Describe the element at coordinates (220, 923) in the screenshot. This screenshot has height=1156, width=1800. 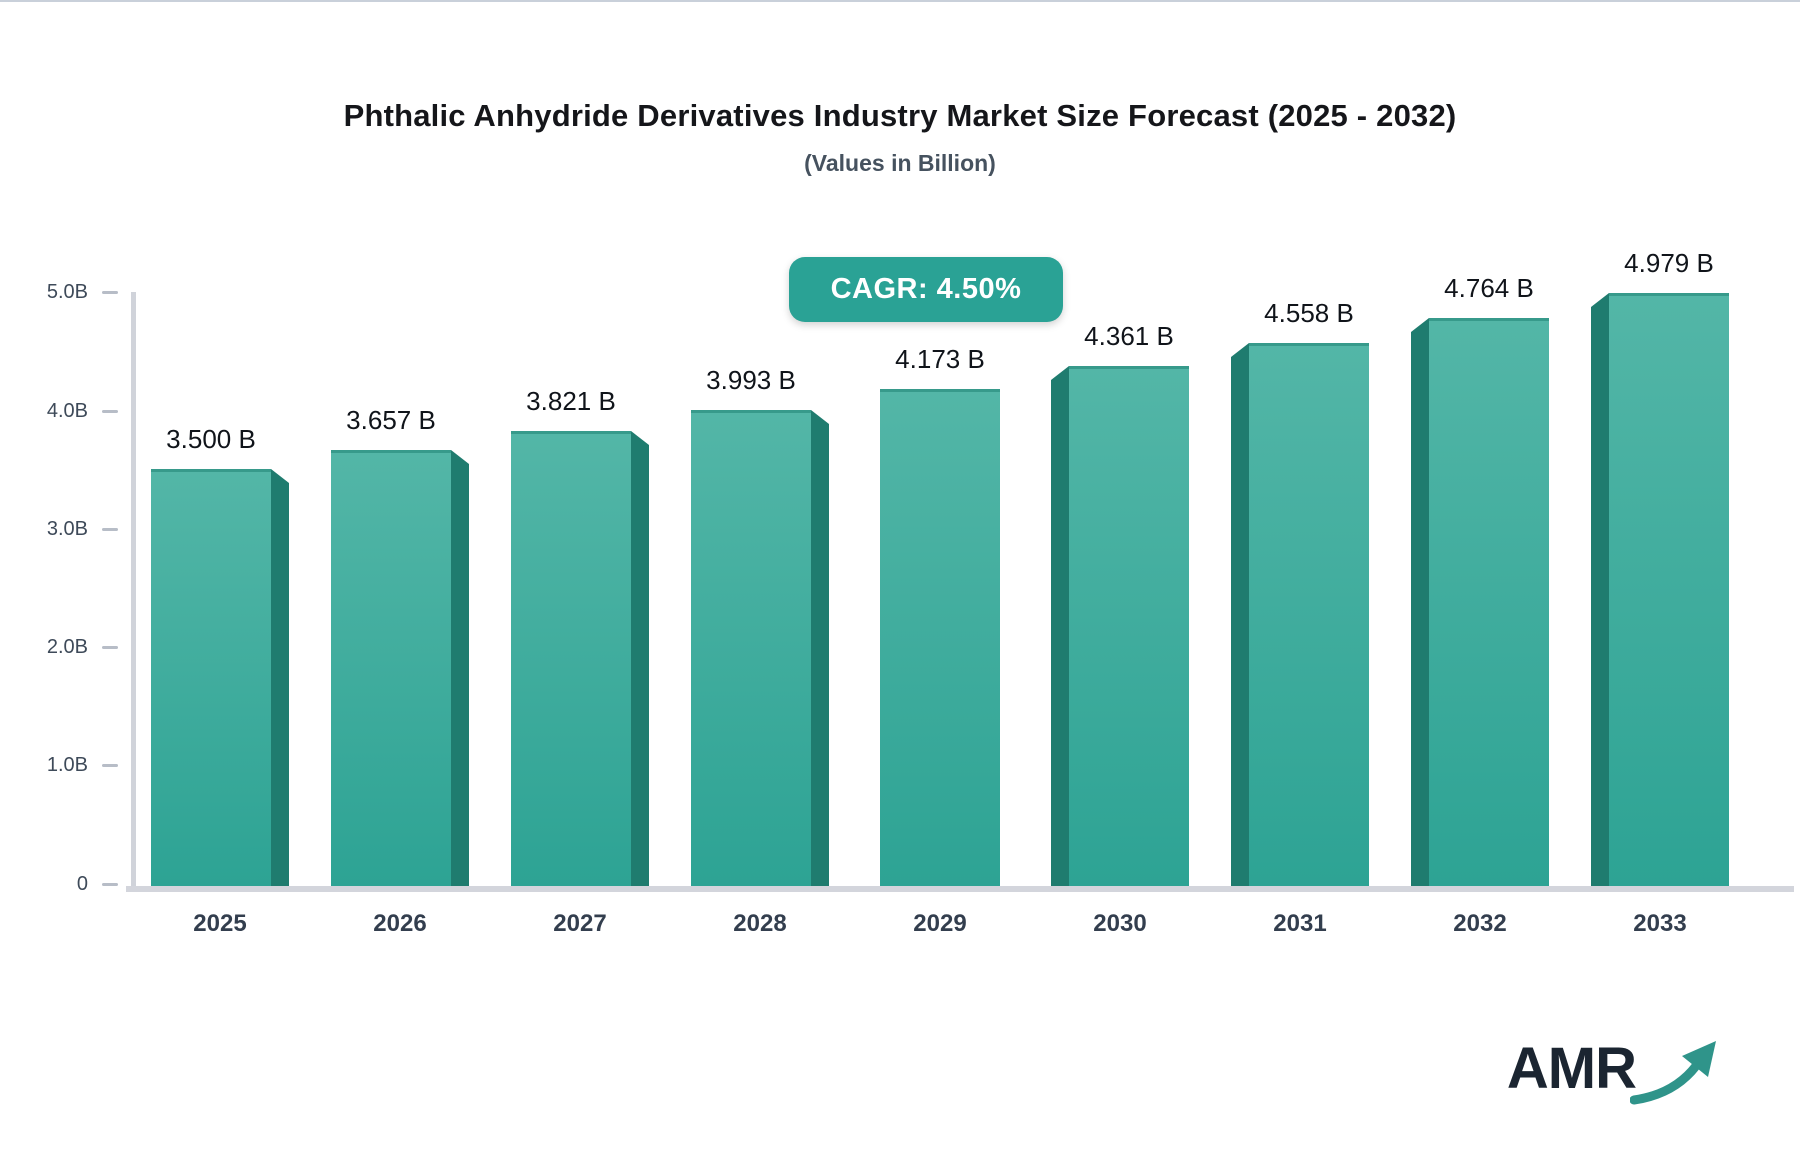
I see `x-axis-label-2025: 2025` at that location.